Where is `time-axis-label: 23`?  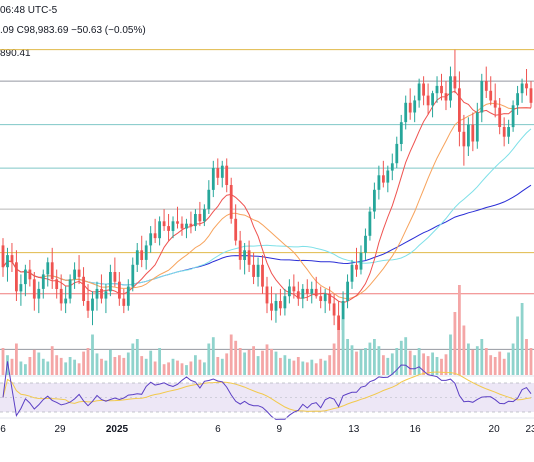 time-axis-label: 23 is located at coordinates (529, 429).